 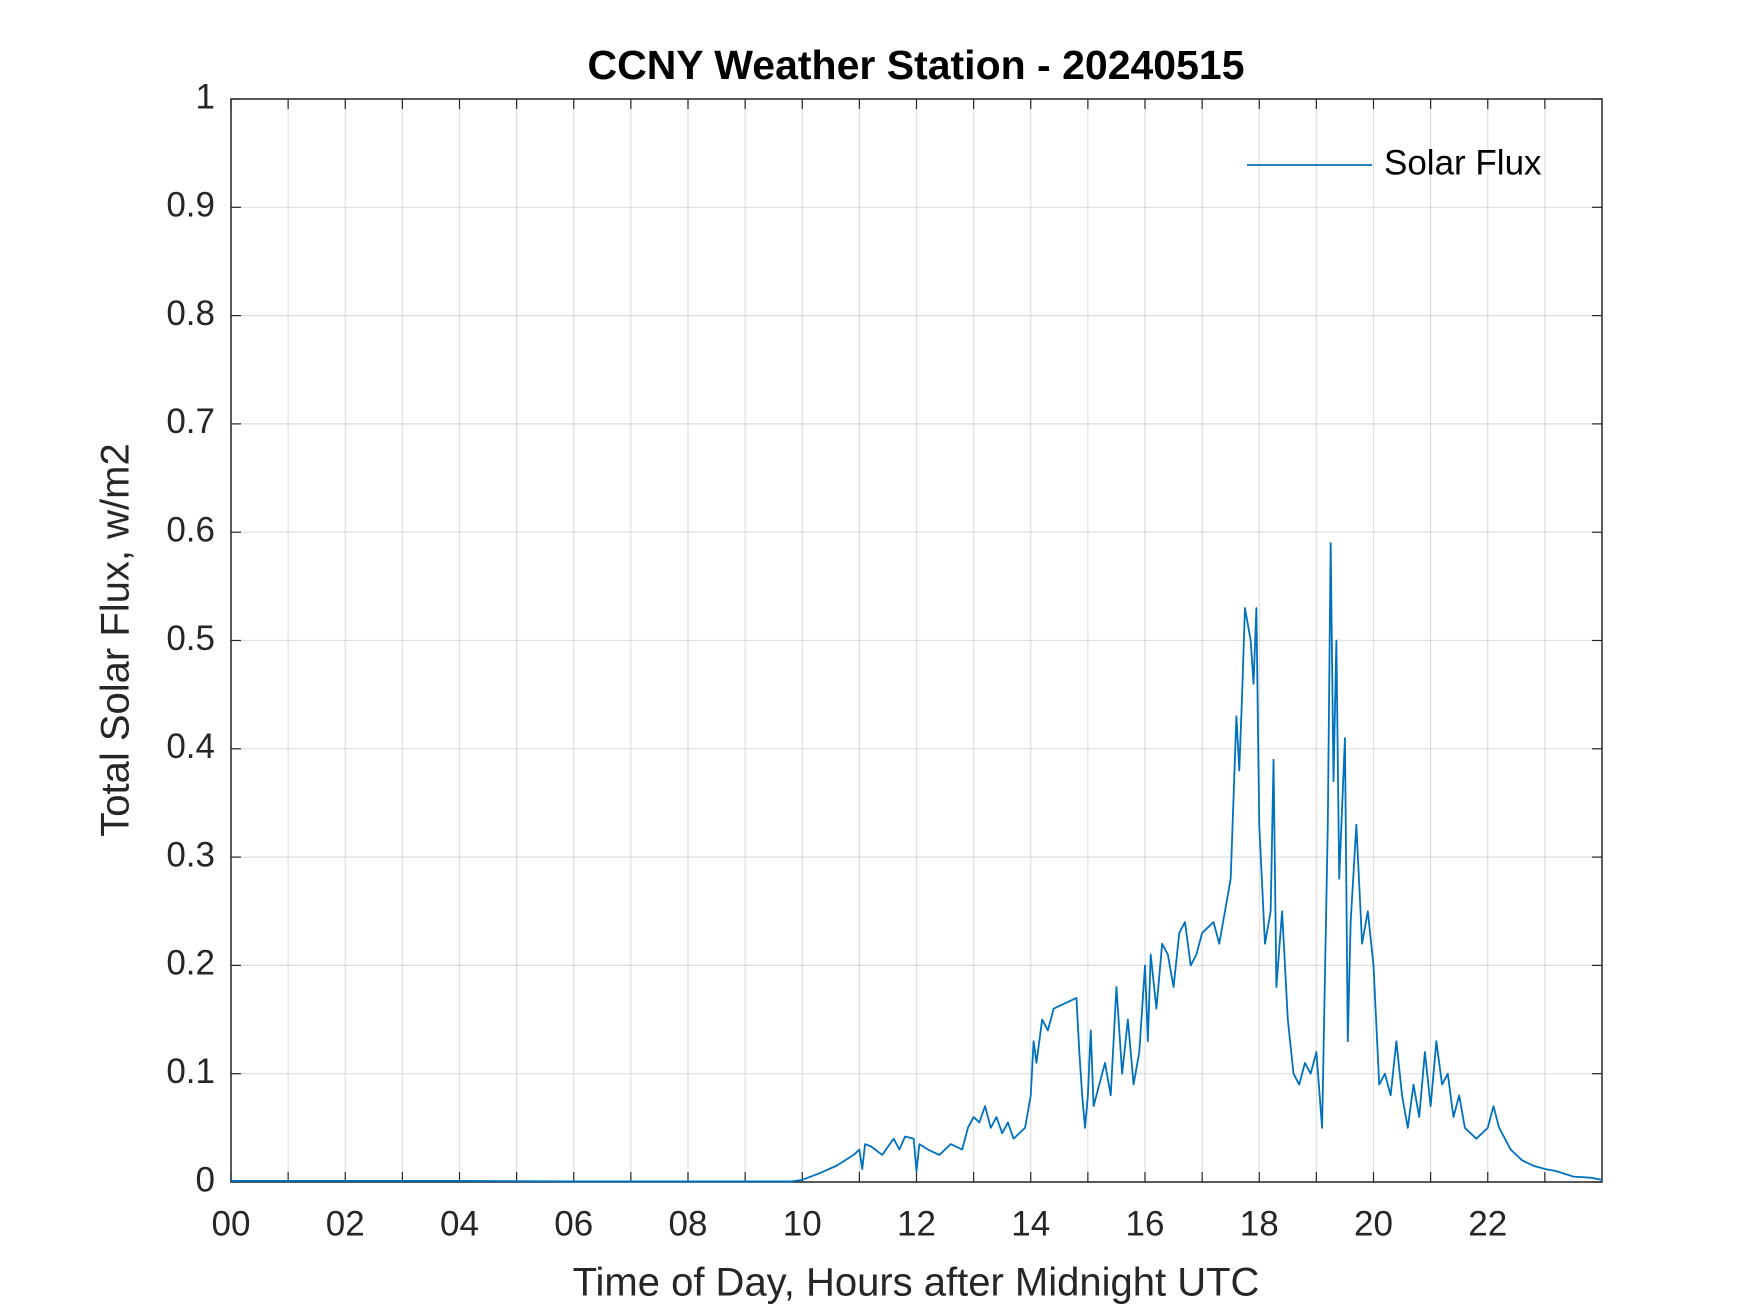 What do you see at coordinates (190, 529) in the screenshot?
I see `y-tick-label: 0.6` at bounding box center [190, 529].